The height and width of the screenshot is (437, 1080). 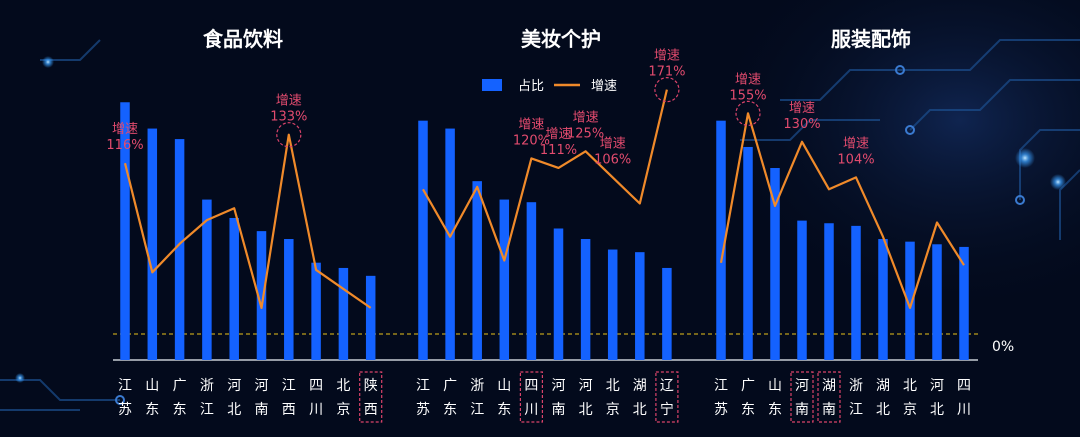 I want to click on chart-title: 服装配饰, so click(x=871, y=39).